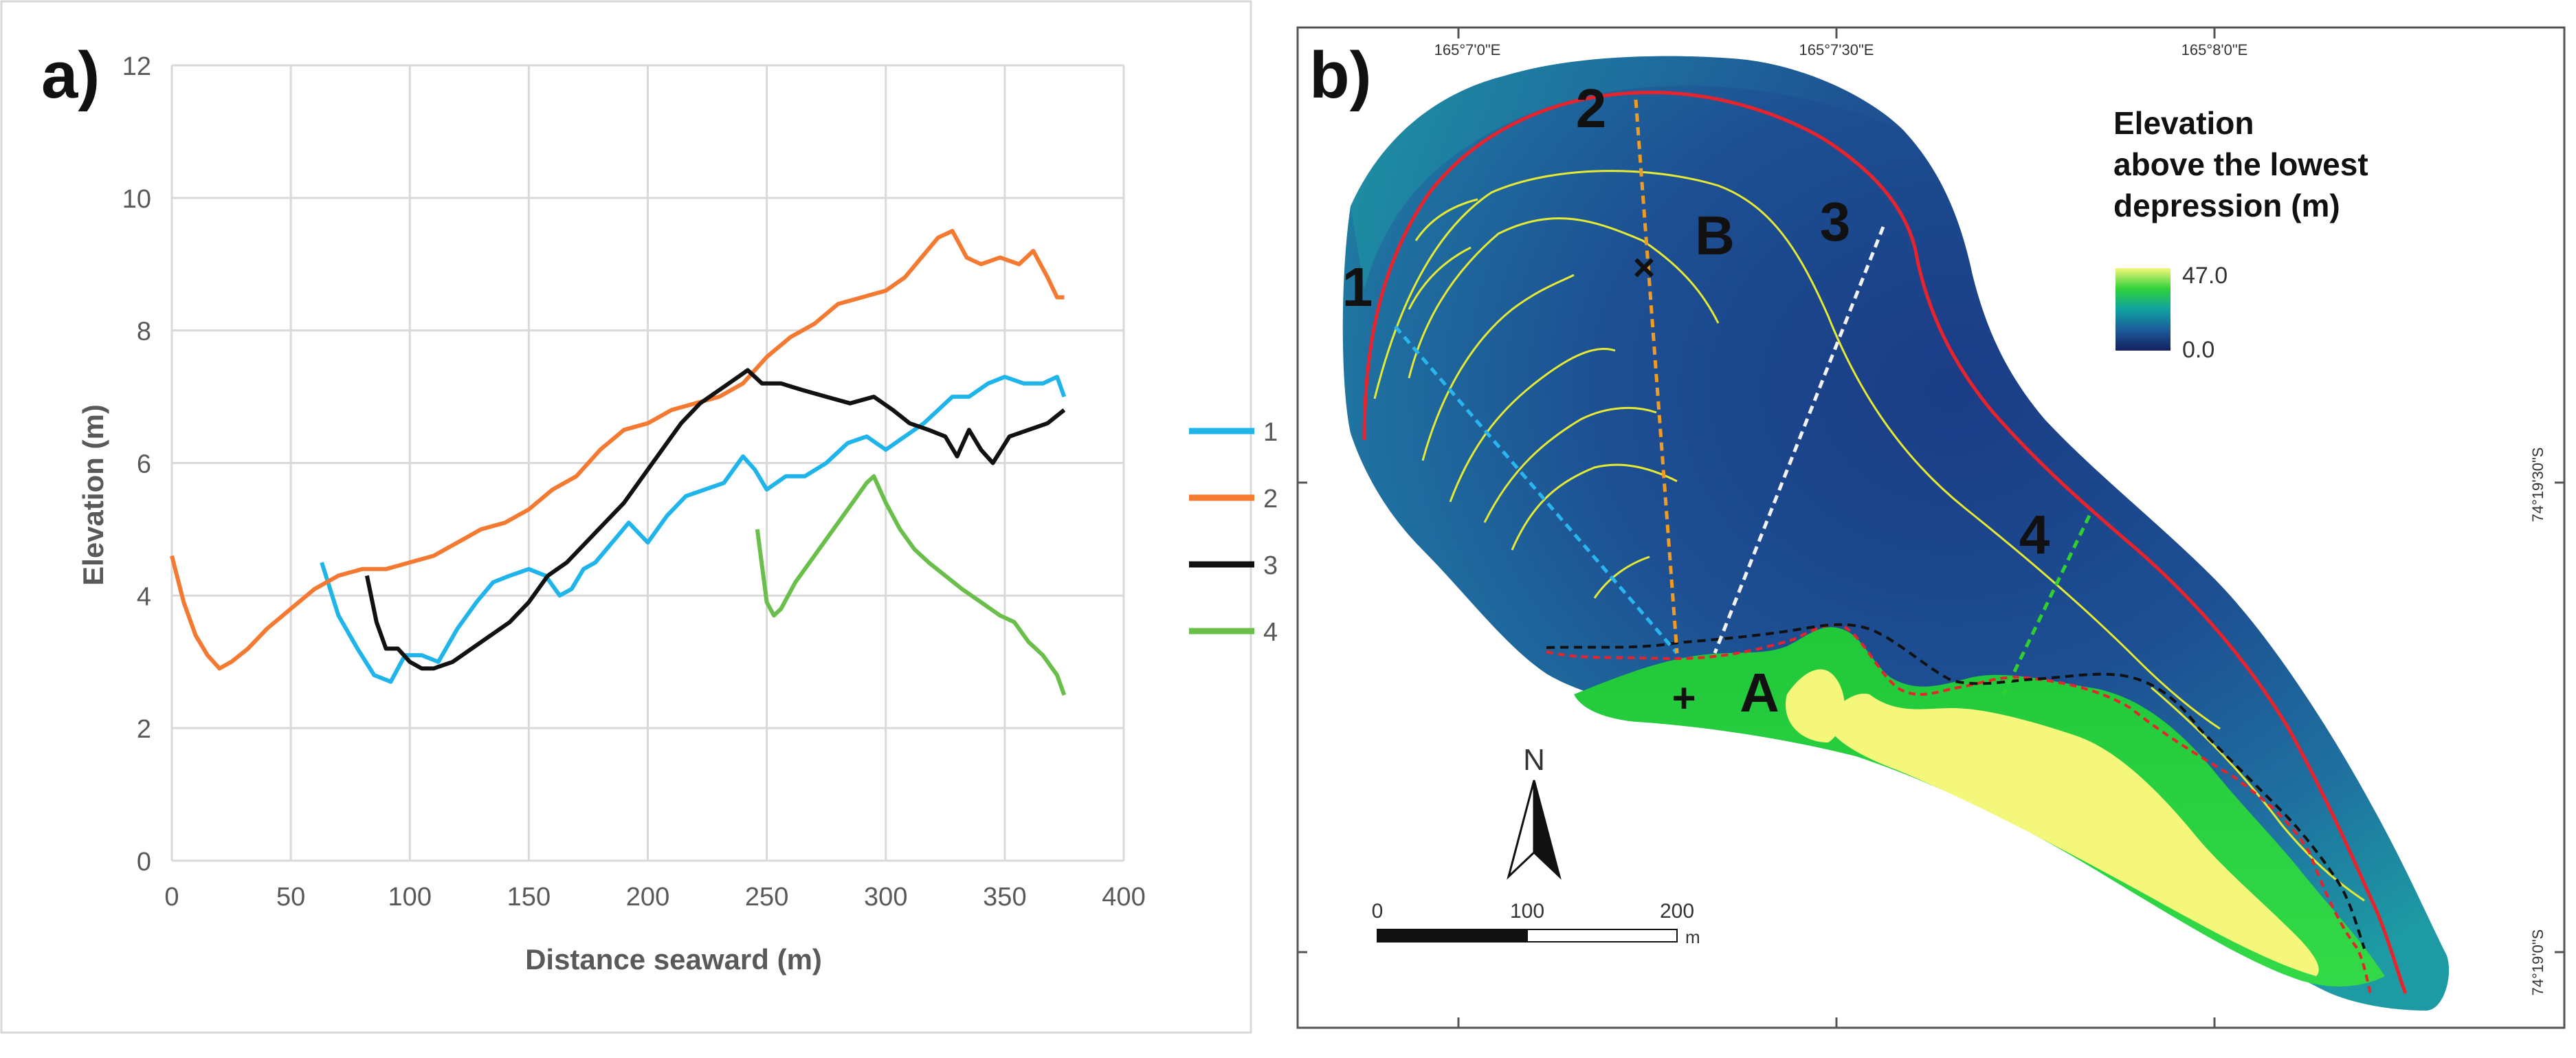 The height and width of the screenshot is (1058, 2576). What do you see at coordinates (1357, 287) in the screenshot?
I see `transect-label-1: 1` at bounding box center [1357, 287].